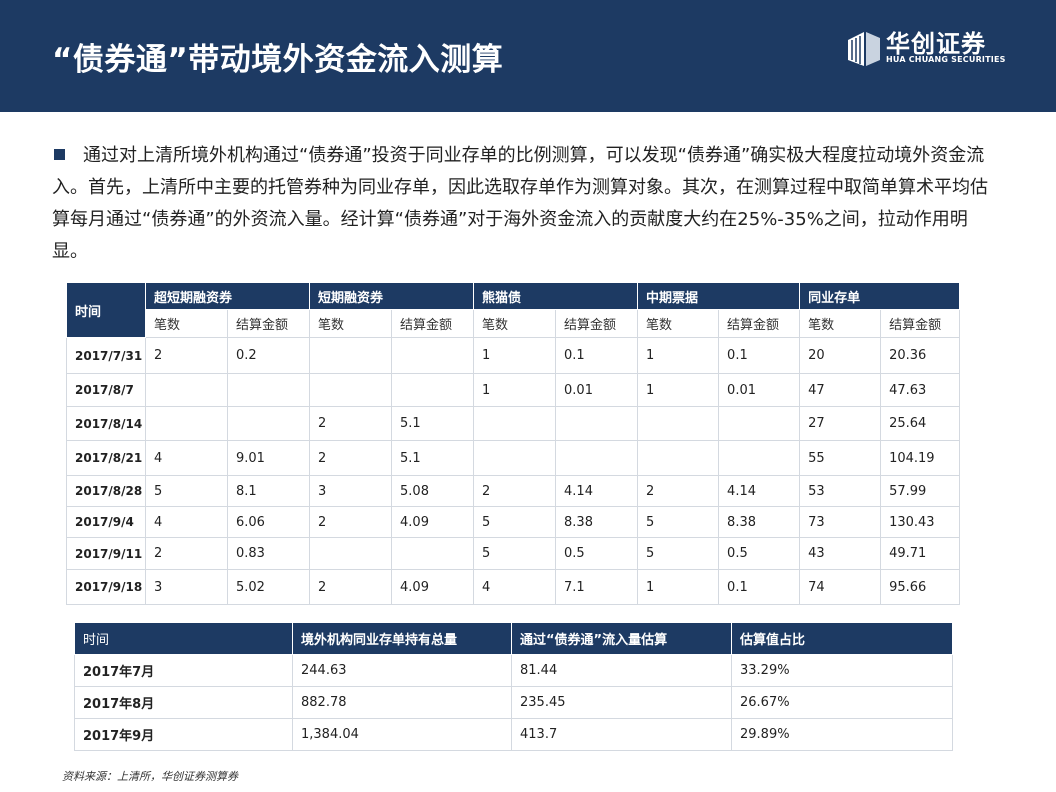  I want to click on table-cell: 0.83, so click(268, 553).